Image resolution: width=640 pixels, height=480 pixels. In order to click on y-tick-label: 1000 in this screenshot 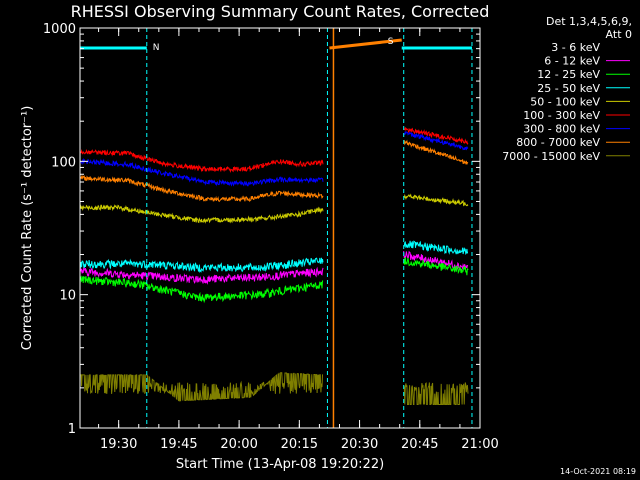, I will do `click(59, 29)`.